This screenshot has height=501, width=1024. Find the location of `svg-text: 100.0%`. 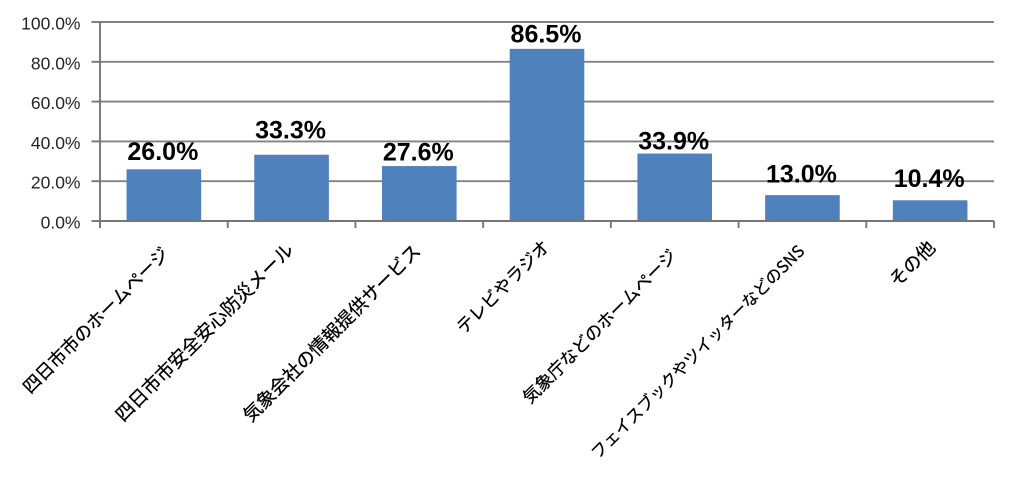

svg-text: 100.0% is located at coordinates (50, 24).